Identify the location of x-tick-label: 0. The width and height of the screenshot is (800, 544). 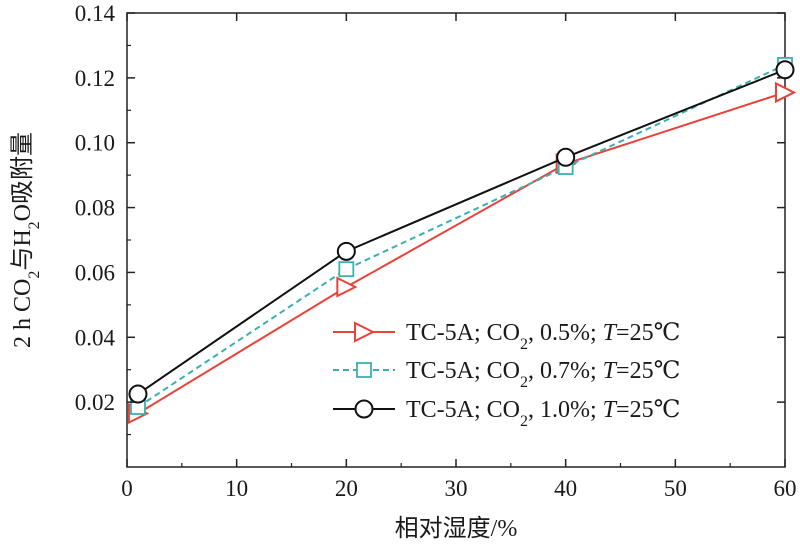
(127, 488).